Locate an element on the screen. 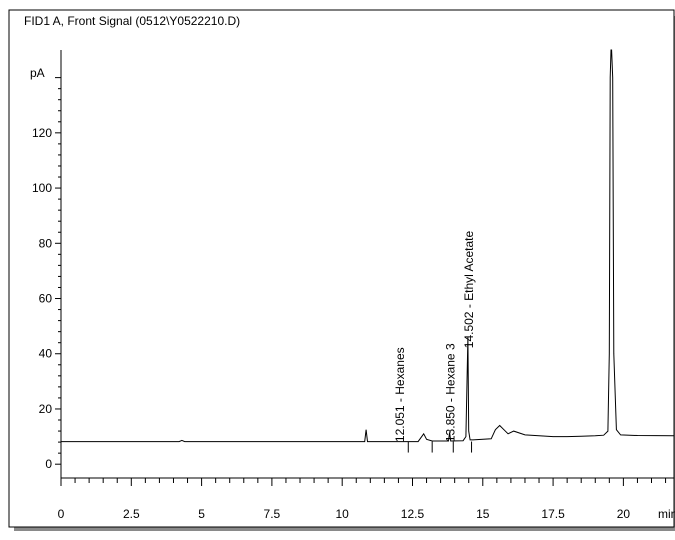 This screenshot has height=540, width=675. y-tick-label: 60 is located at coordinates (46, 299).